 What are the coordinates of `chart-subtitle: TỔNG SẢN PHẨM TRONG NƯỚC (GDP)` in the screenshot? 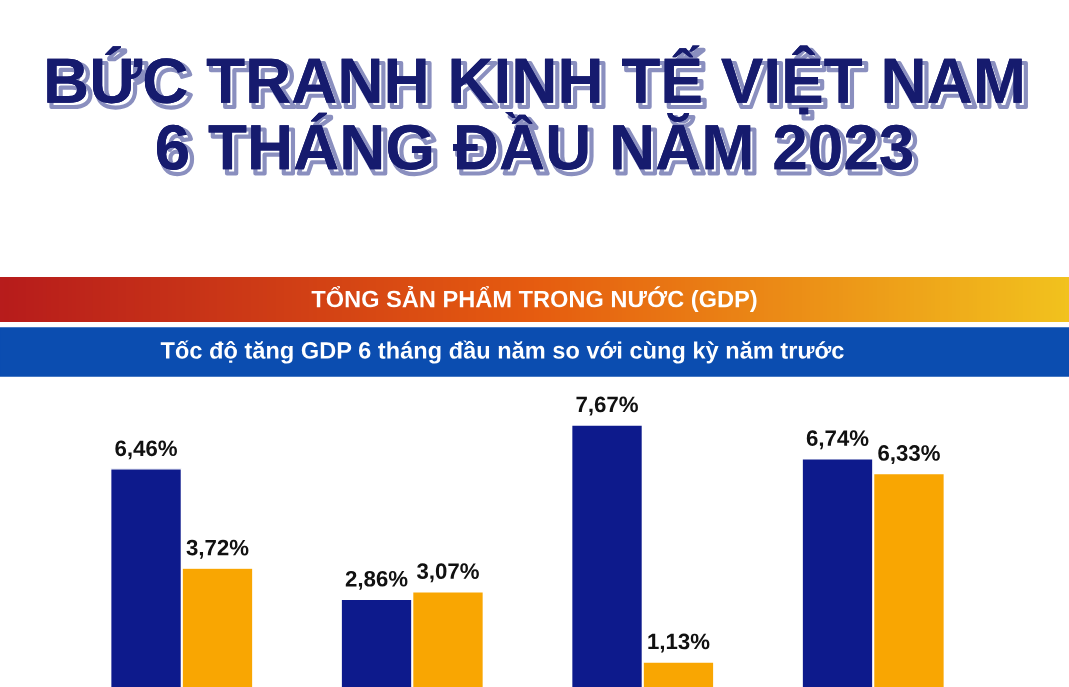 It's located at (534, 299).